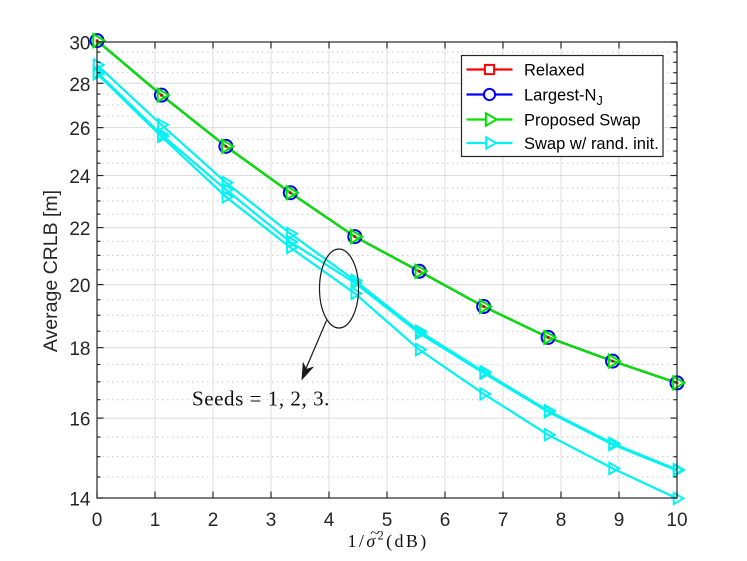 This screenshot has width=747, height=561. Describe the element at coordinates (80, 177) in the screenshot. I see `svg-text: 24` at that location.